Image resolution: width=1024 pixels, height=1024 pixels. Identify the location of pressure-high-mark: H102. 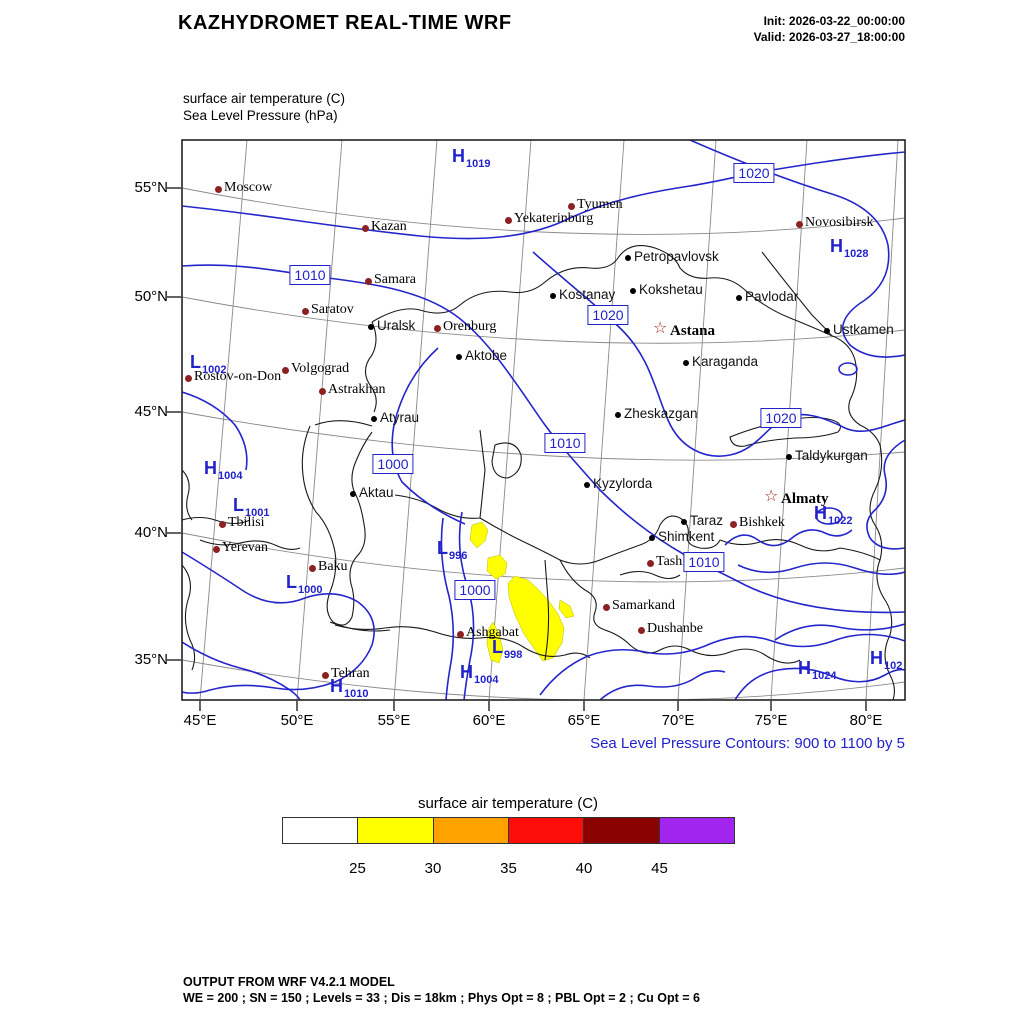
(886, 660).